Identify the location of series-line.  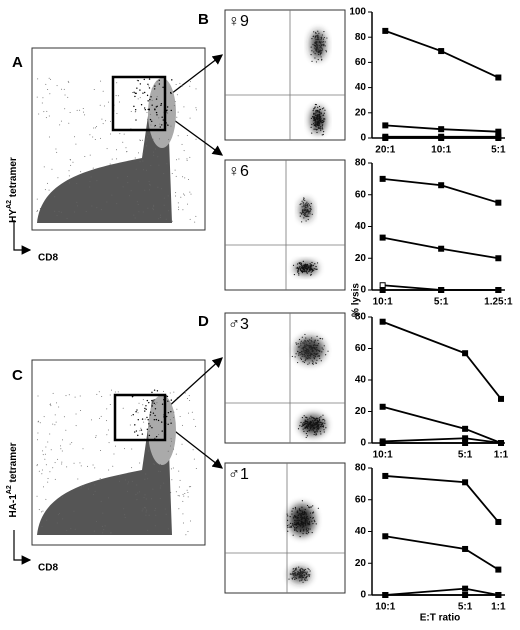
(442, 591).